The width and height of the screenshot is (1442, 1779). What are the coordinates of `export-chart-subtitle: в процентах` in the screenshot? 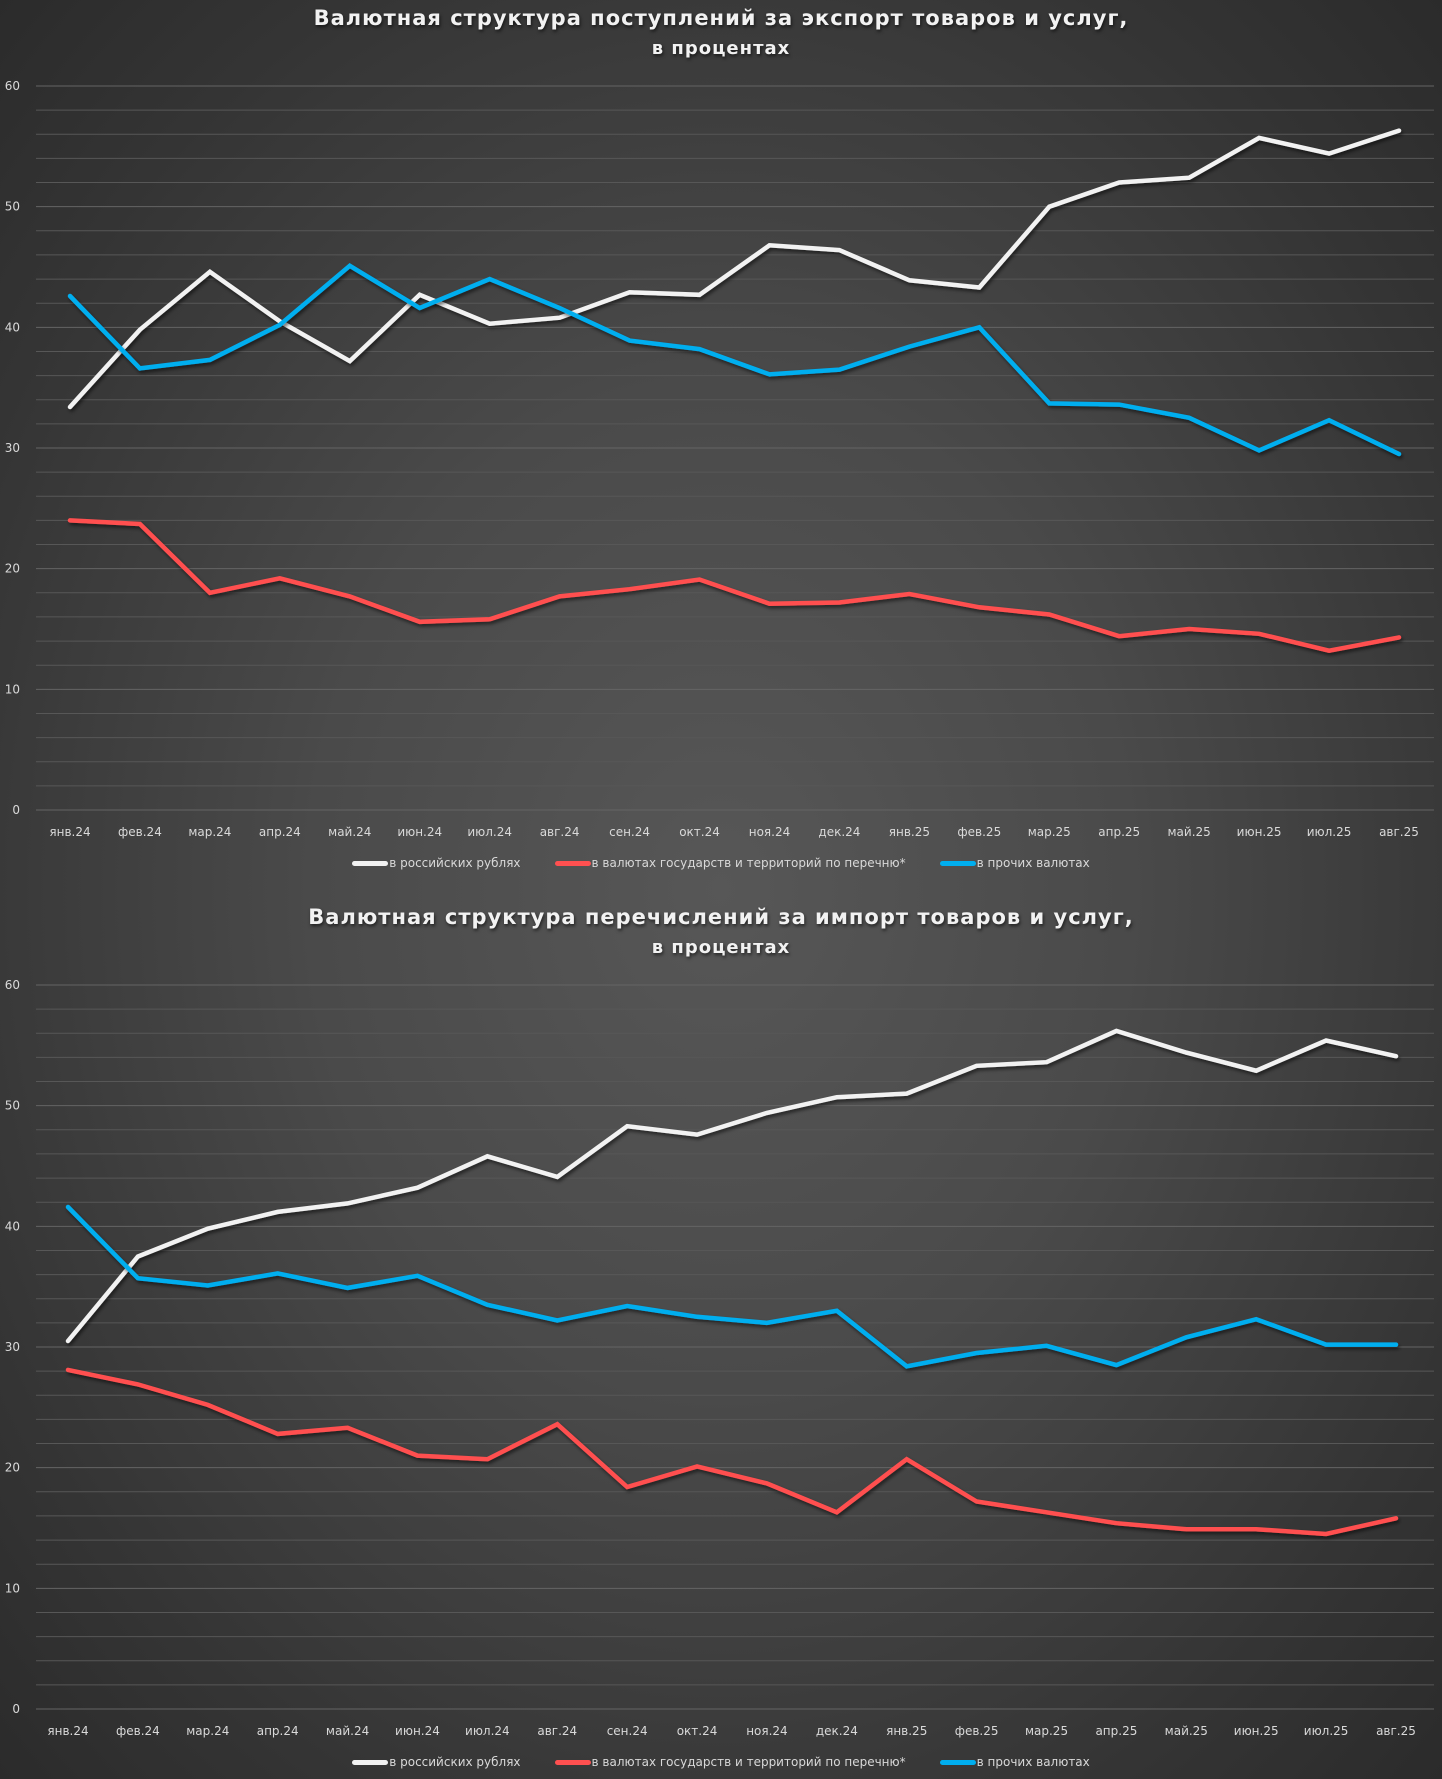 It's located at (721, 48).